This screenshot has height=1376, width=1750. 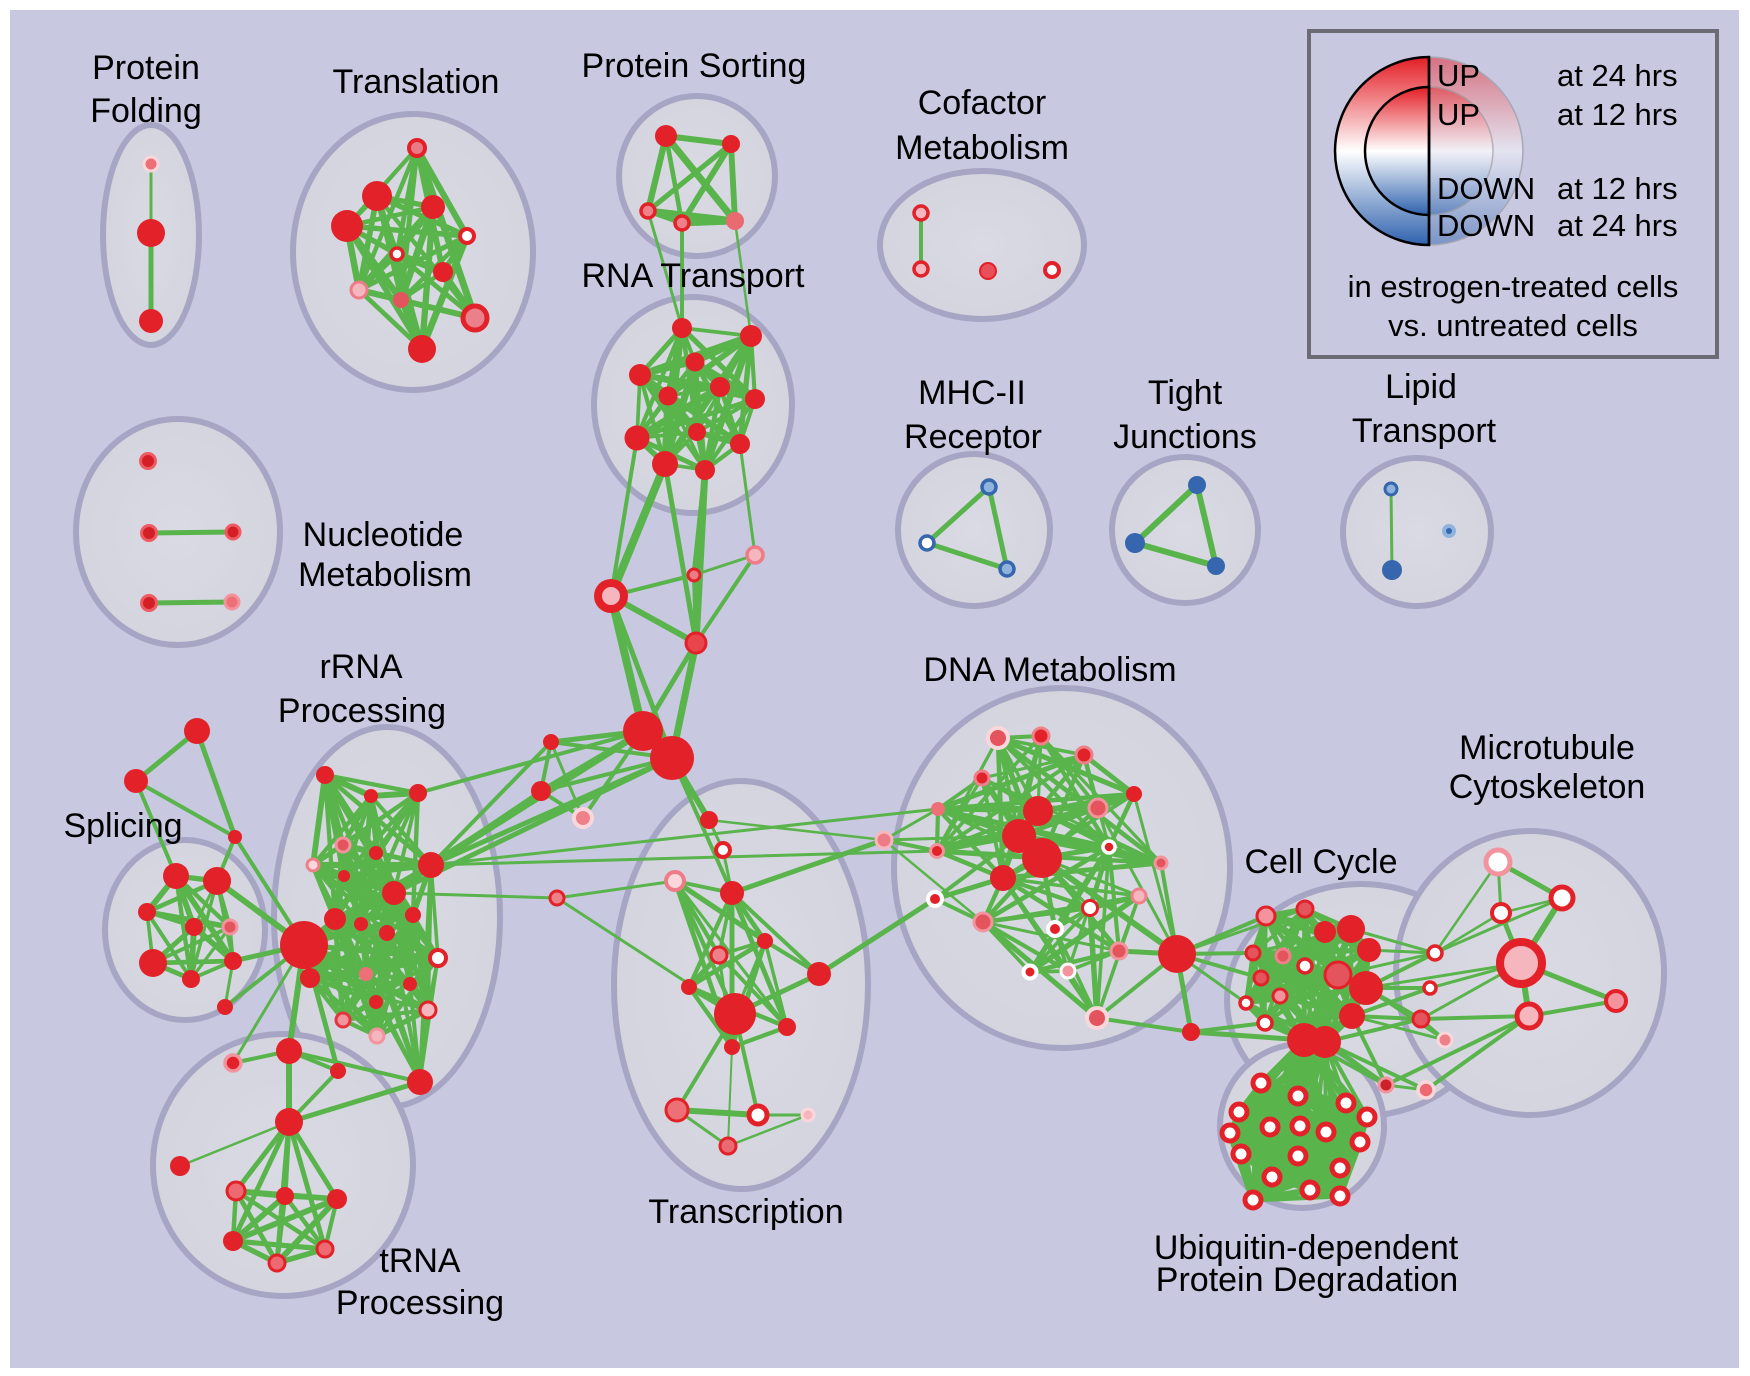 What do you see at coordinates (1185, 393) in the screenshot?
I see `svg-text: Tight` at bounding box center [1185, 393].